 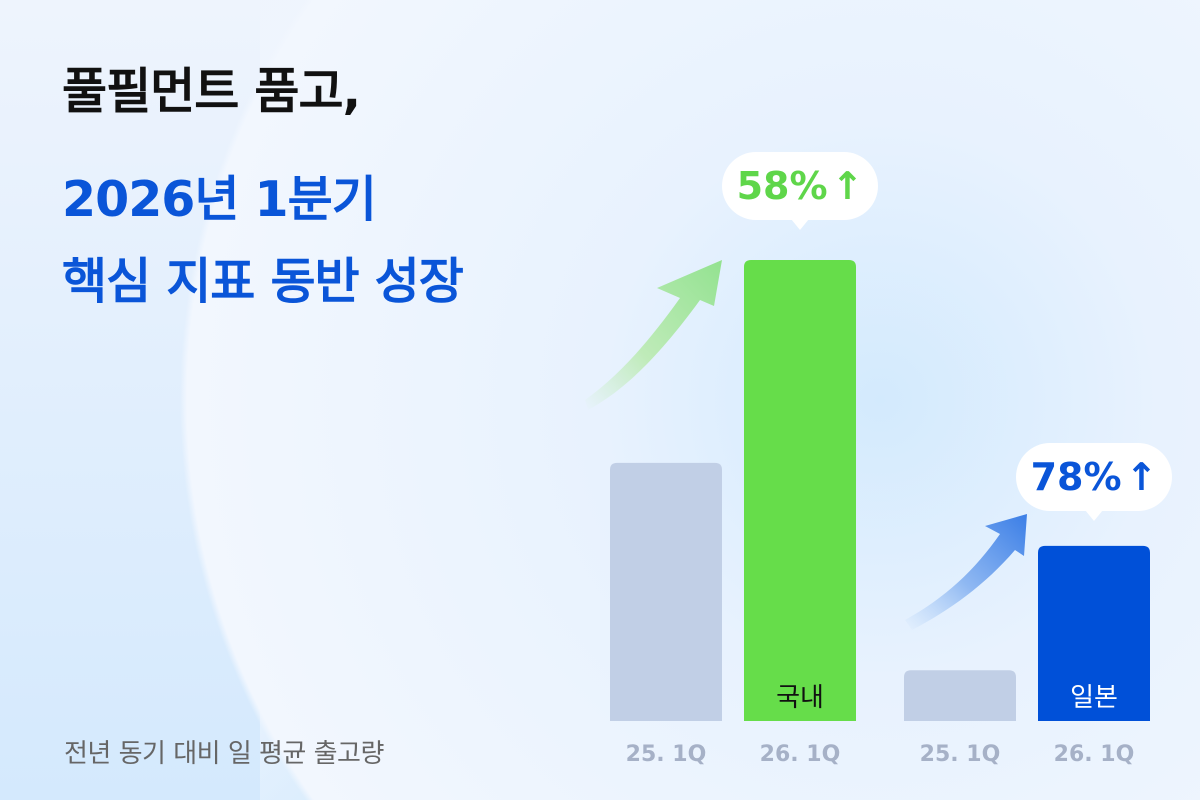 I want to click on bar-label-domestic: 국내, so click(x=800, y=698).